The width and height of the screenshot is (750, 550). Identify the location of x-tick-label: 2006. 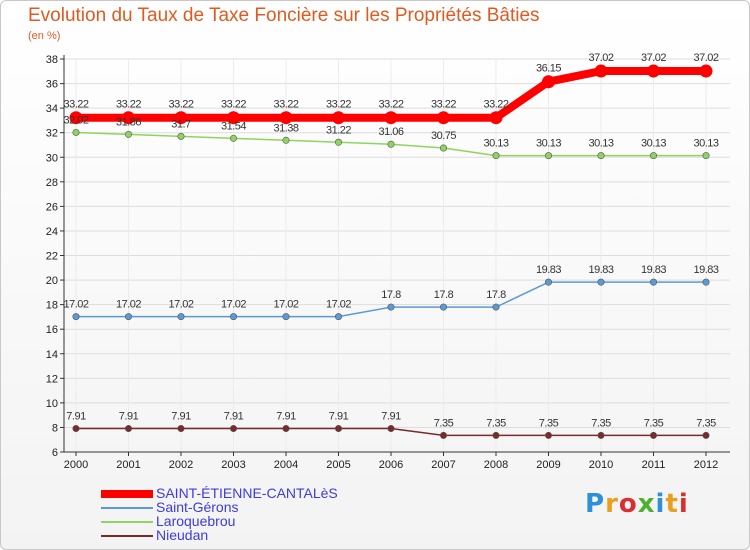
(391, 465).